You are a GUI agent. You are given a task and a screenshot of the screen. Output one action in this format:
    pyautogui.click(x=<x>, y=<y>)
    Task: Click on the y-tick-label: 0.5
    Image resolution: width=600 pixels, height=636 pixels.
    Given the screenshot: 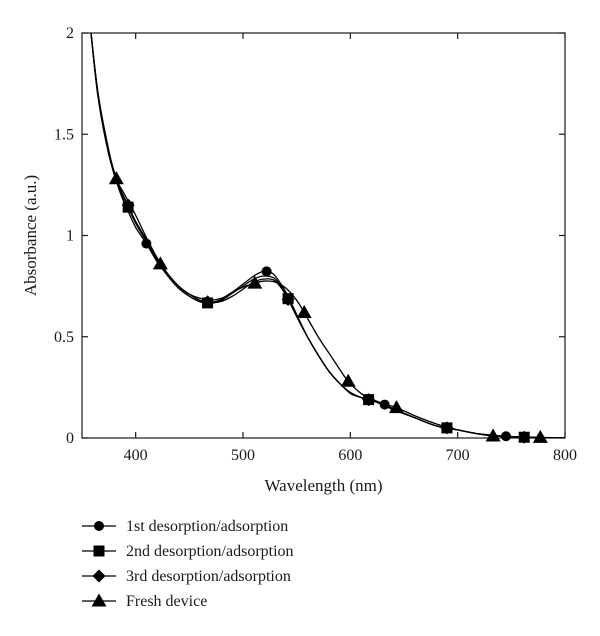 What is the action you would take?
    pyautogui.click(x=64, y=337)
    